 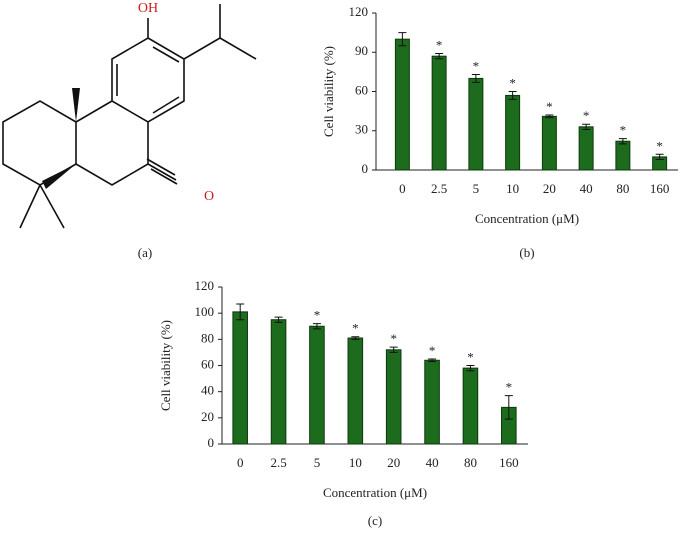 What do you see at coordinates (205, 311) in the screenshot?
I see `y-tick-label: 100` at bounding box center [205, 311].